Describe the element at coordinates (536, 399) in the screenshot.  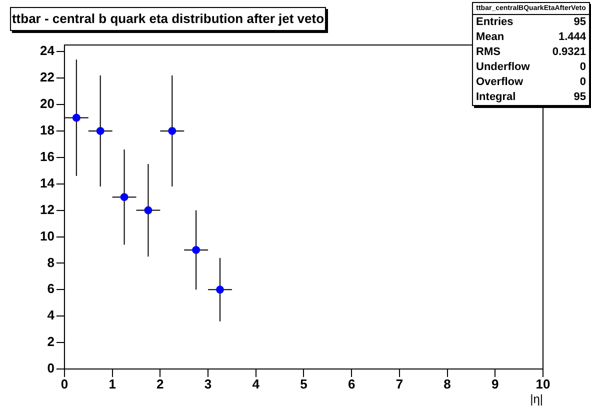
I see `x-axis-title: |η|` at that location.